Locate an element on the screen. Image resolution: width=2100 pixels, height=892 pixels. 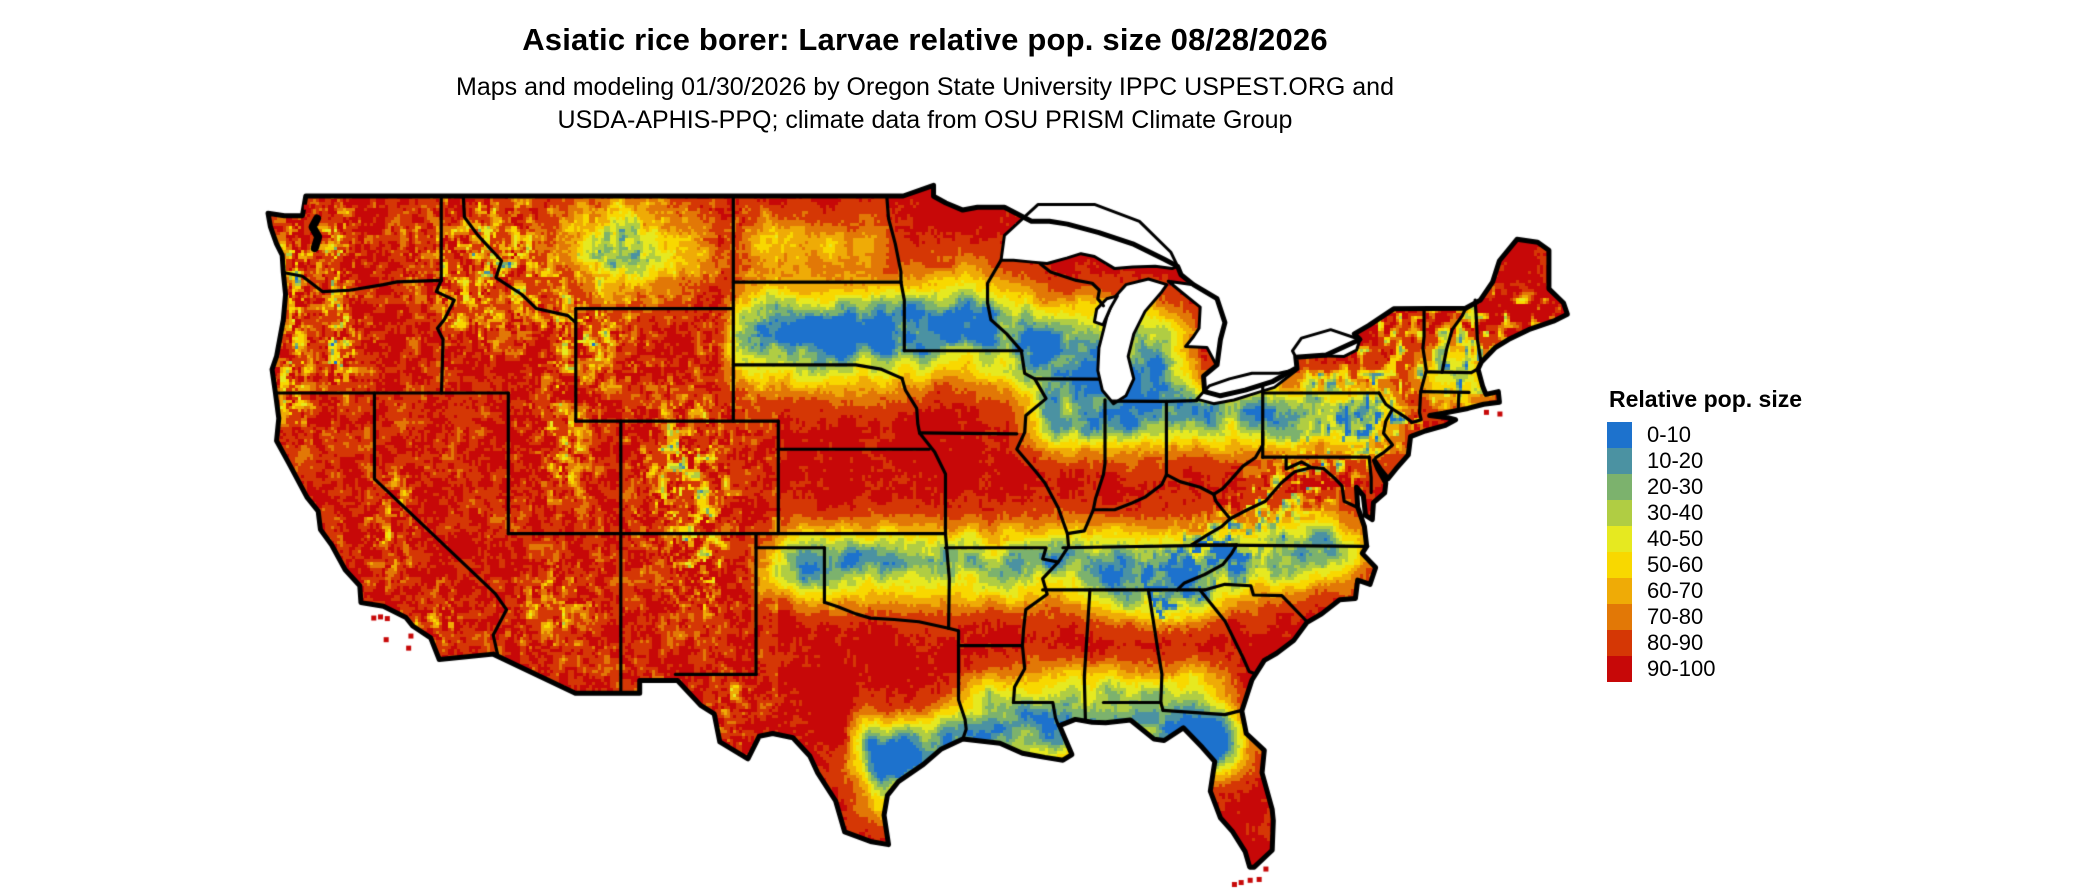
legend-item: 30-40 is located at coordinates (1704, 513).